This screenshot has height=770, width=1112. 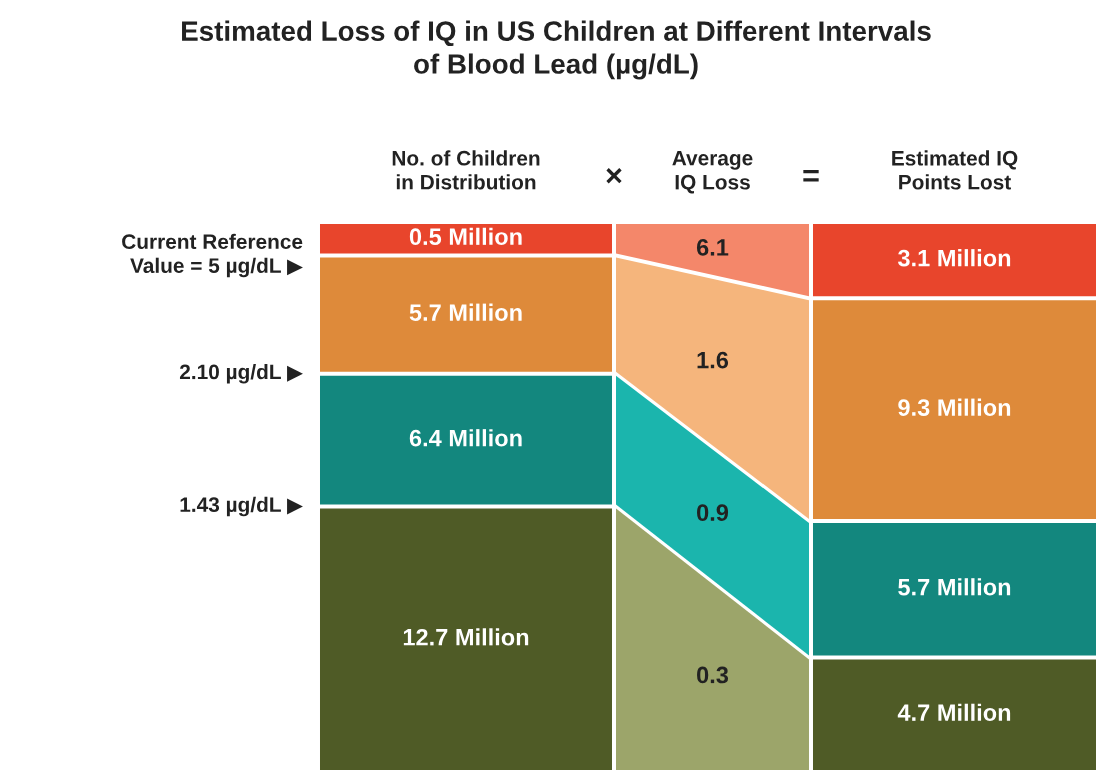 What do you see at coordinates (466, 637) in the screenshot?
I see `data-label: 12.7 Million` at bounding box center [466, 637].